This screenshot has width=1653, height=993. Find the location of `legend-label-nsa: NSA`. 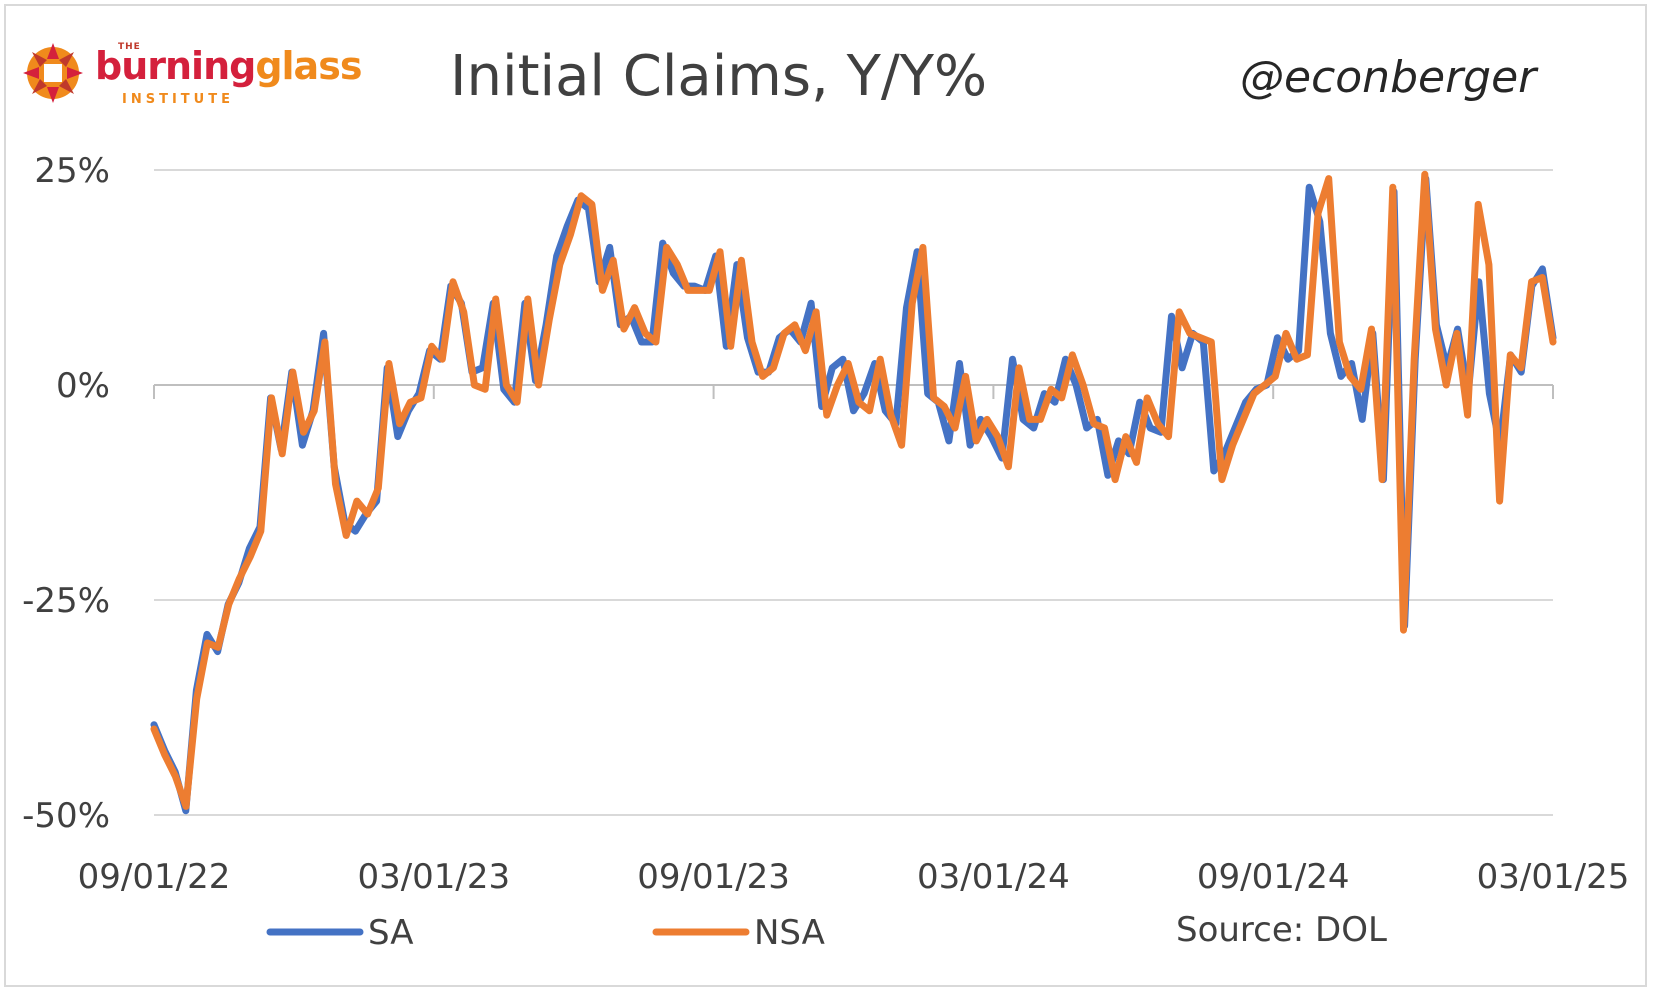

legend-label-nsa: NSA is located at coordinates (789, 933).